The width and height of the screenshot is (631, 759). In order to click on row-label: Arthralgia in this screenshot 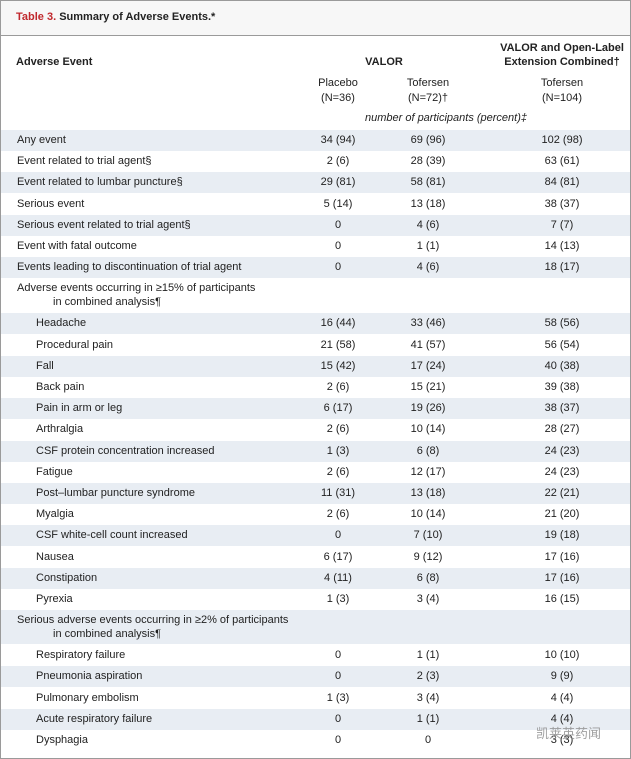, I will do `click(60, 429)`.